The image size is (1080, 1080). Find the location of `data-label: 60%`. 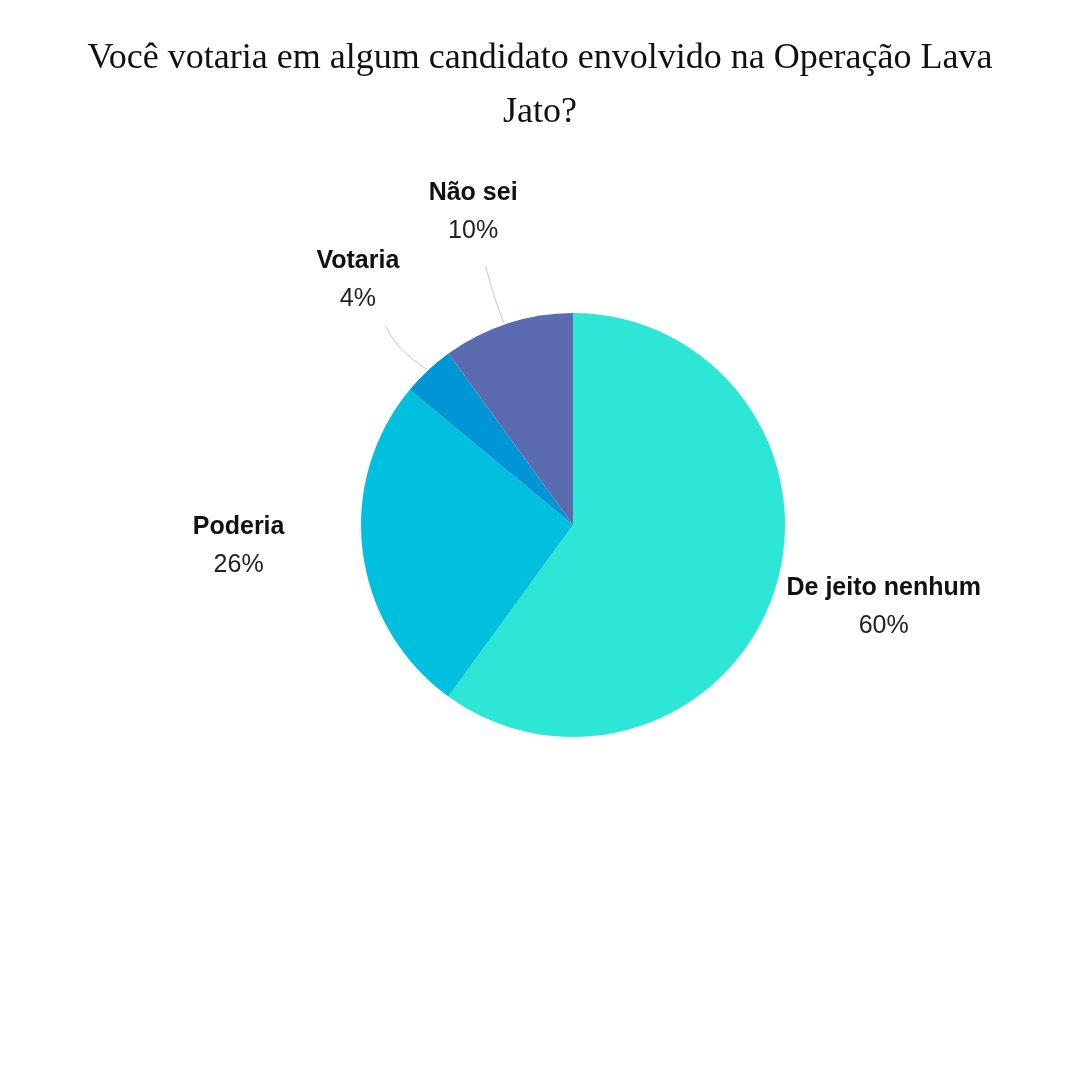

data-label: 60% is located at coordinates (883, 623).